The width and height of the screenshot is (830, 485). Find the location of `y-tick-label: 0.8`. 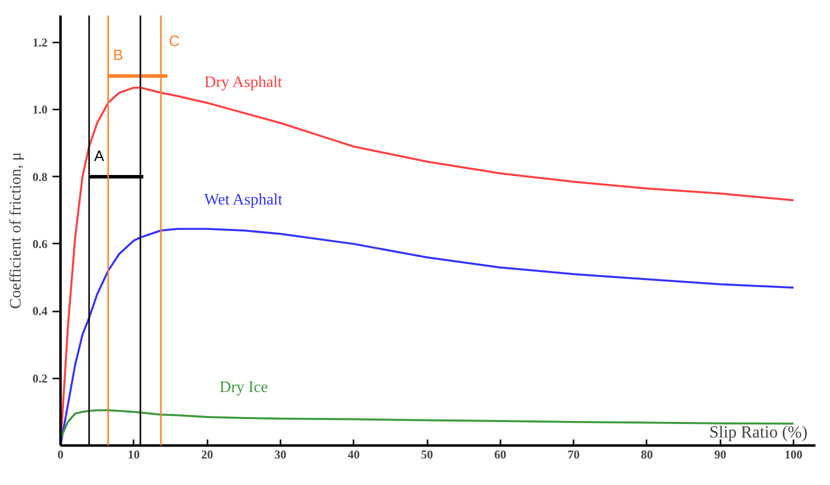

y-tick-label: 0.8 is located at coordinates (40, 177).